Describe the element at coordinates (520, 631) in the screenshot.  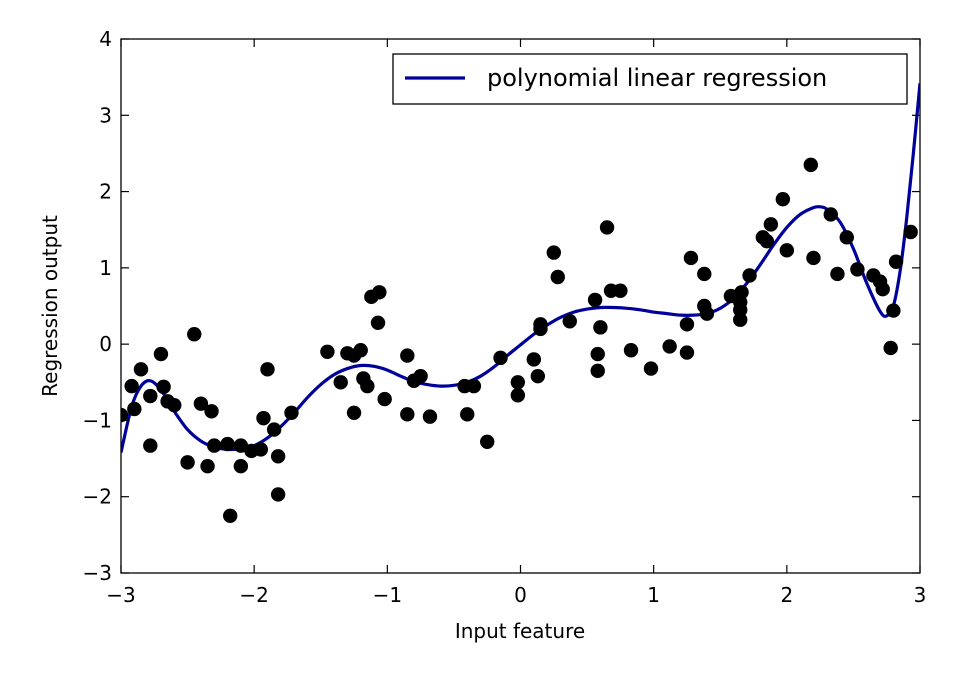
I see `x-axis-label: Input feature` at that location.